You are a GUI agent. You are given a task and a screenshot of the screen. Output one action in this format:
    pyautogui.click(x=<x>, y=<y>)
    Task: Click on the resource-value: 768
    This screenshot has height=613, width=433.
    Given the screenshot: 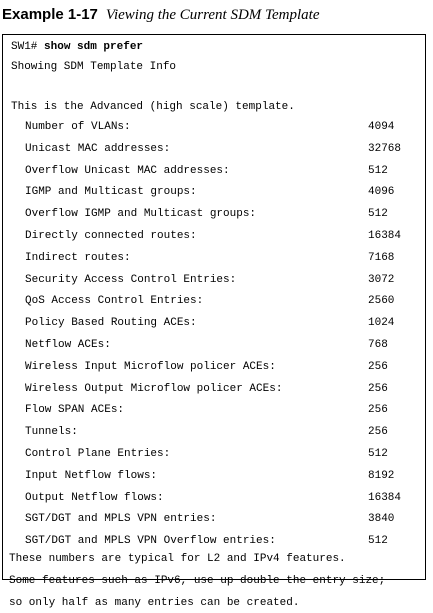 What is the action you would take?
    pyautogui.click(x=378, y=345)
    